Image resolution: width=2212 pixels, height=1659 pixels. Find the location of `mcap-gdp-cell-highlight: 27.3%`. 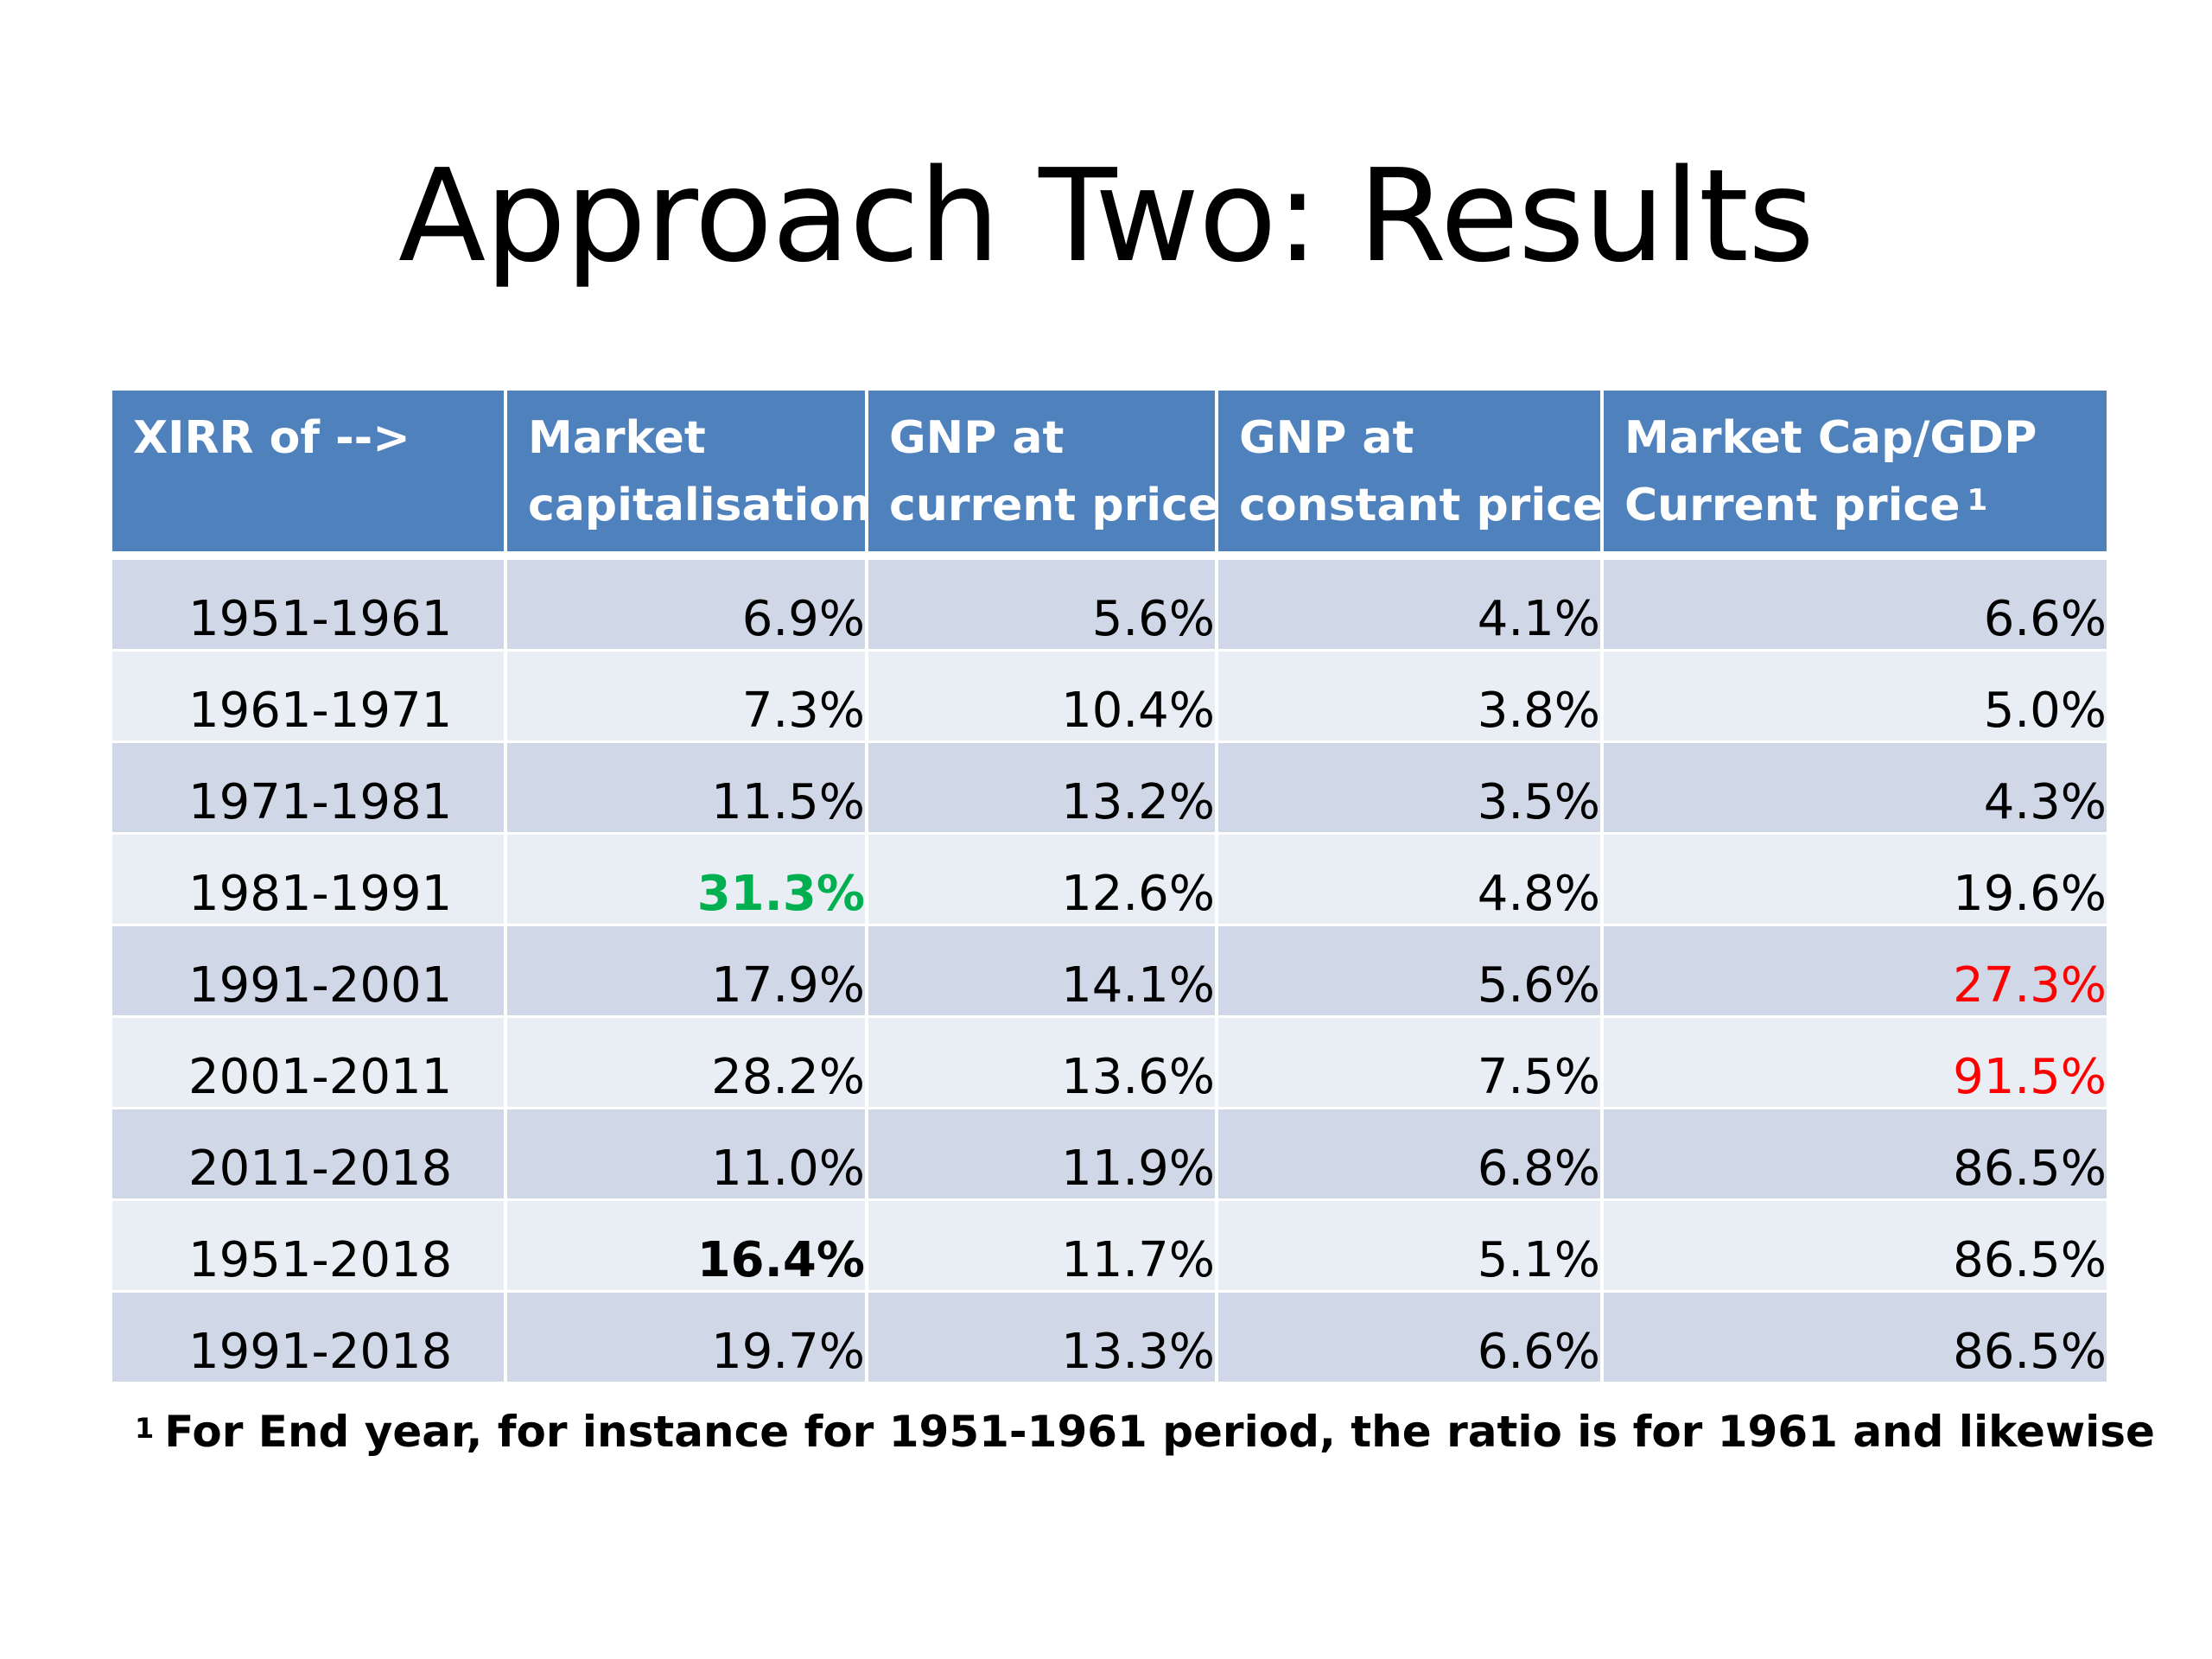

mcap-gdp-cell-highlight: 27.3% is located at coordinates (1854, 970).